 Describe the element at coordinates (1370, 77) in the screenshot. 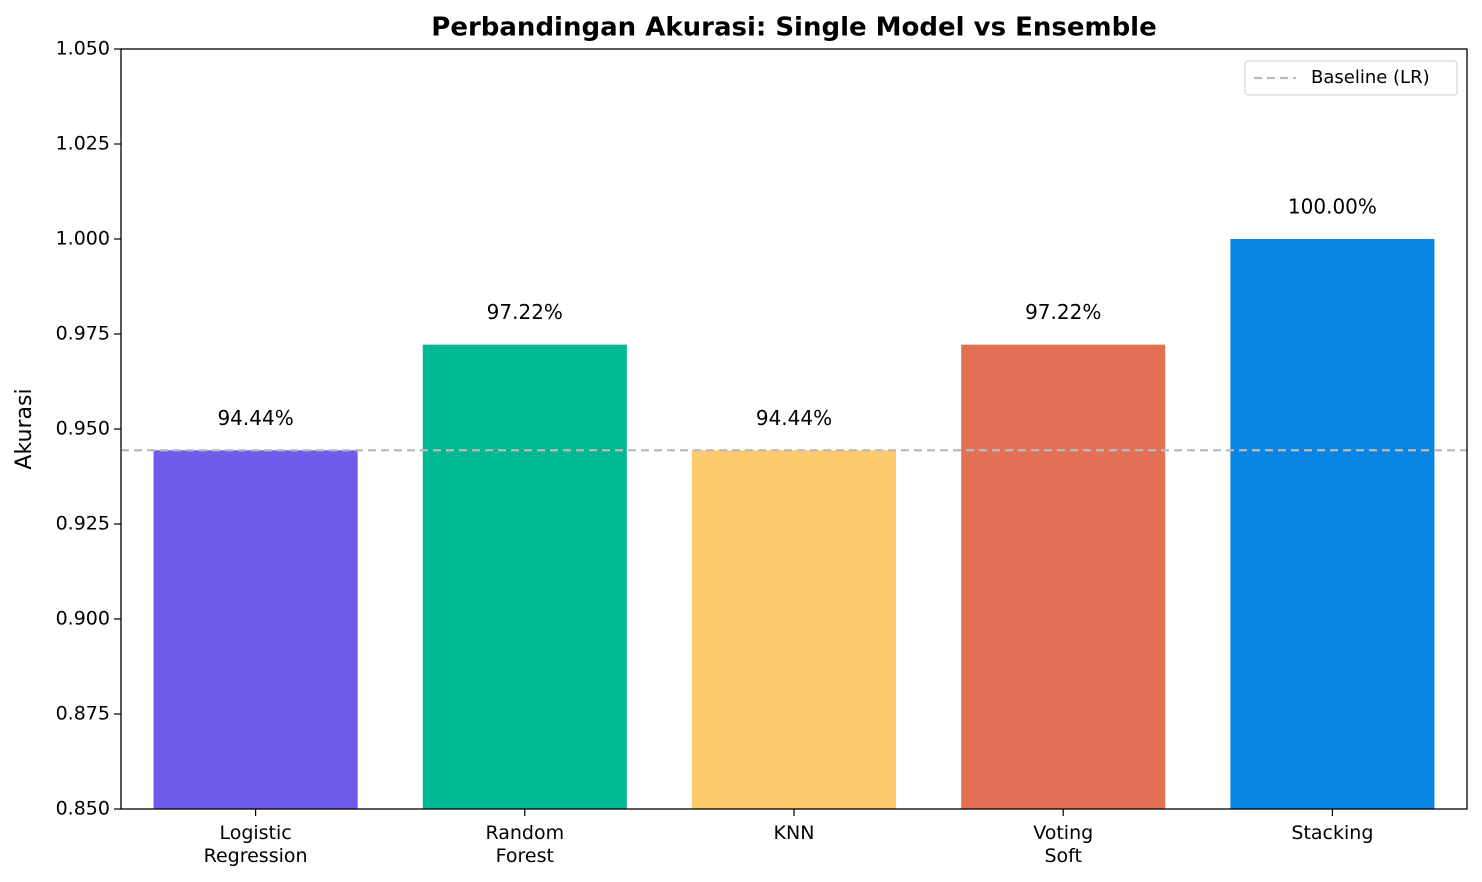

I see `legend-label: Baseline (LR)` at that location.